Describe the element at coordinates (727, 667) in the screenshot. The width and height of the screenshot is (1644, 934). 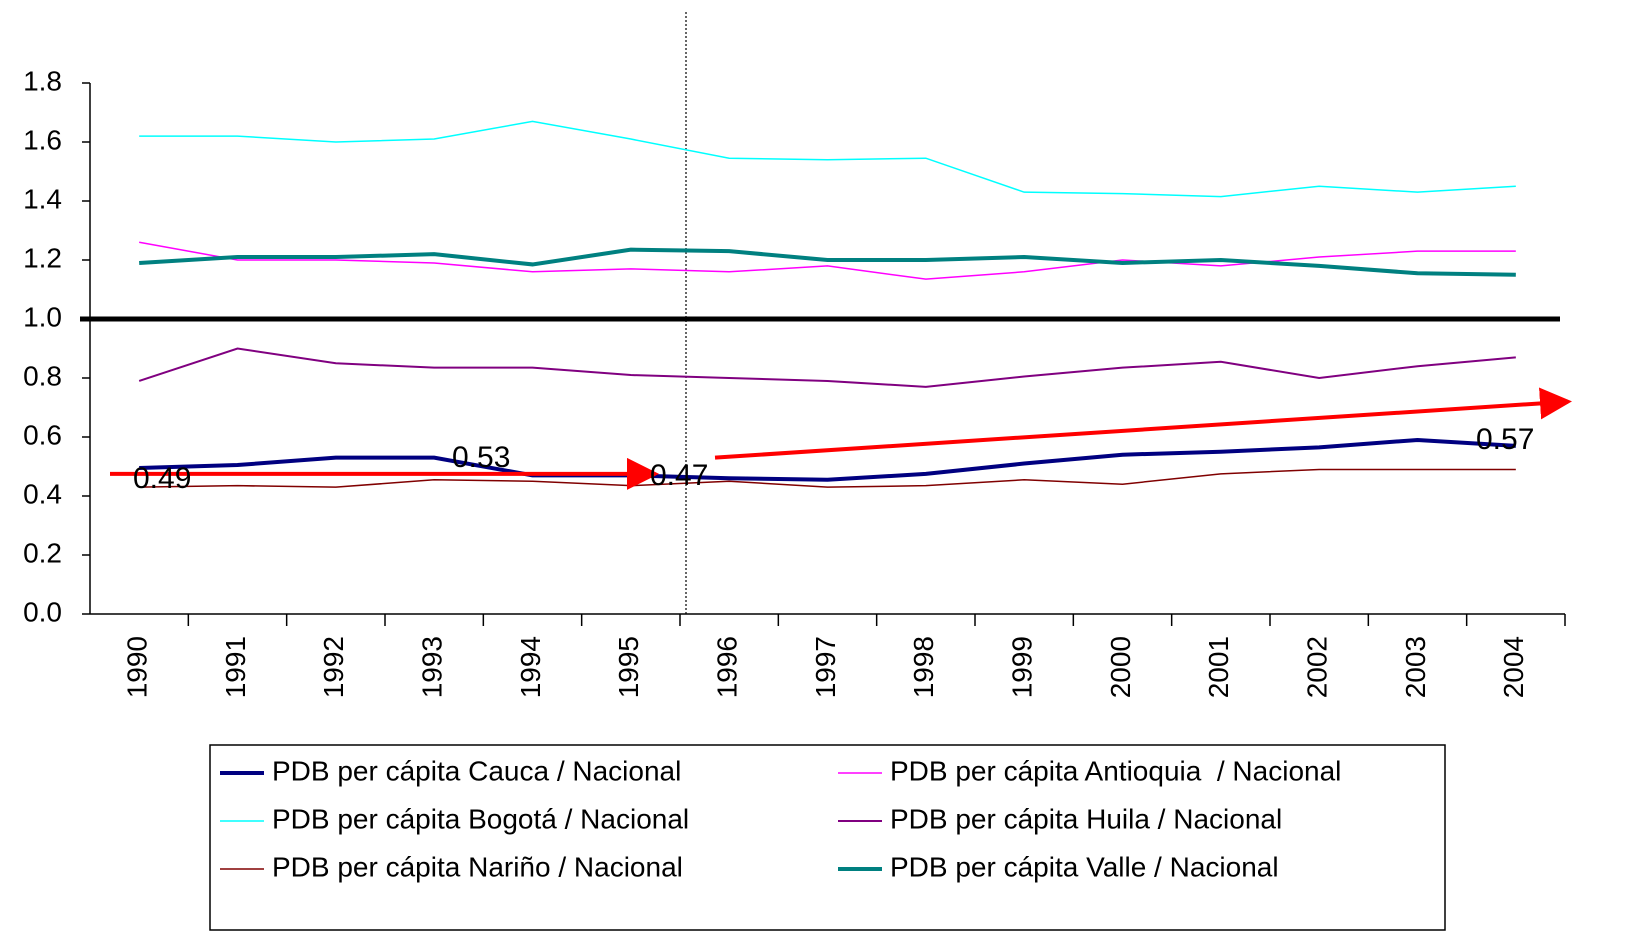
I see `x-tick-label: 1996` at that location.